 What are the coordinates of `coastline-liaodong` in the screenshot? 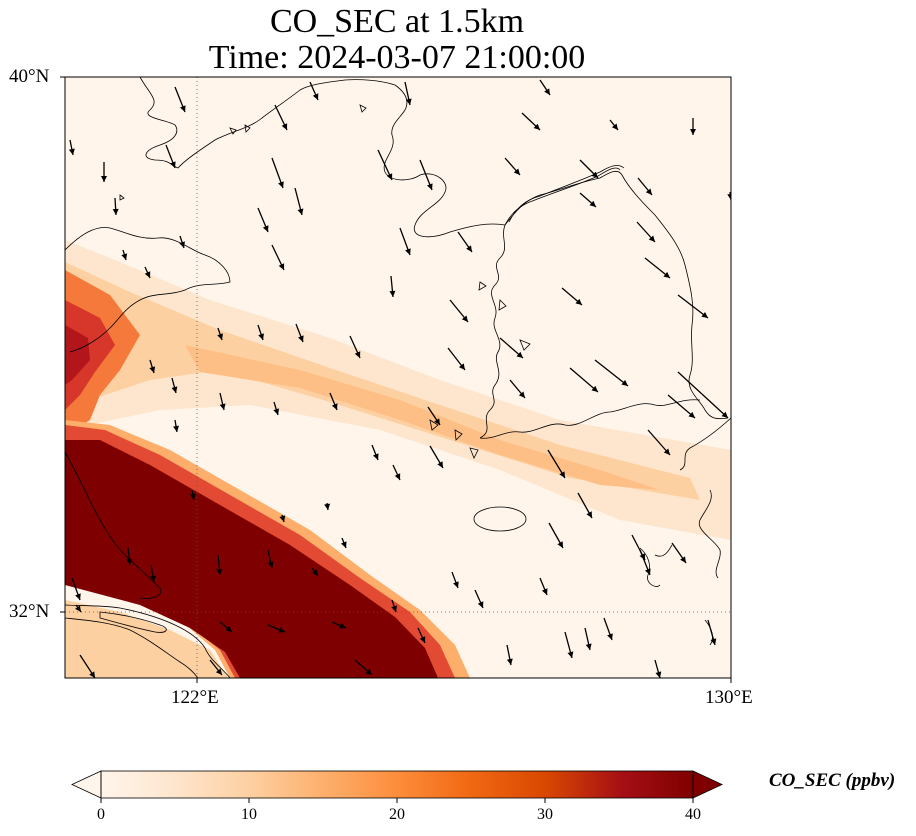 It's located at (503, 186).